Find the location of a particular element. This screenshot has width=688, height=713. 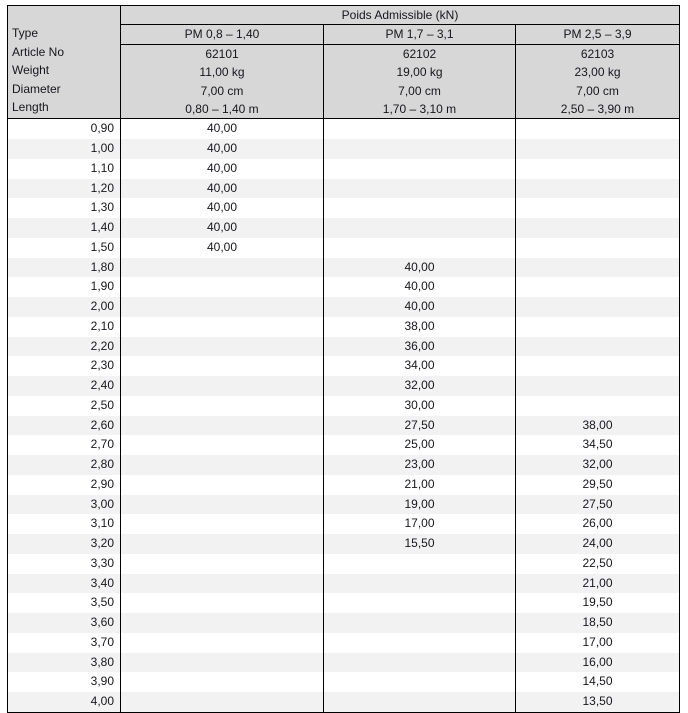

cell-length: 3,60 is located at coordinates (64, 623).